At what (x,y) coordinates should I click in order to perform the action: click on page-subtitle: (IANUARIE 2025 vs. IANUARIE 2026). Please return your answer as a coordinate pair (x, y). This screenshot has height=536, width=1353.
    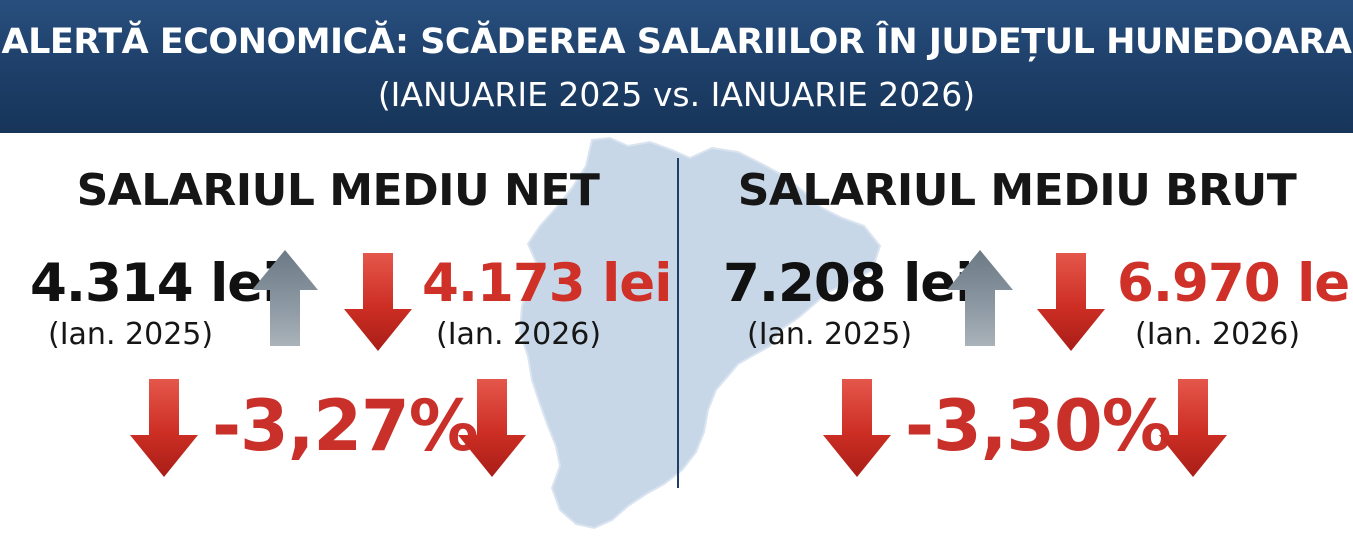
    Looking at the image, I should click on (676, 94).